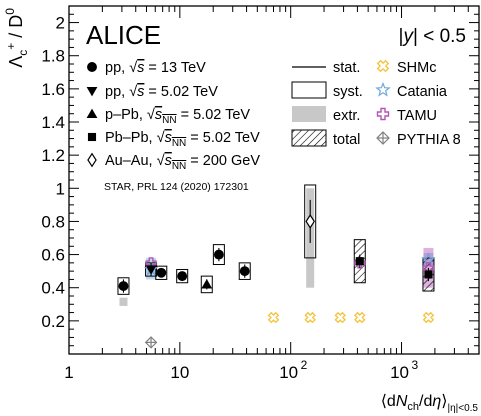  Describe the element at coordinates (53, 221) in the screenshot. I see `y-tick-label: 0.8` at that location.